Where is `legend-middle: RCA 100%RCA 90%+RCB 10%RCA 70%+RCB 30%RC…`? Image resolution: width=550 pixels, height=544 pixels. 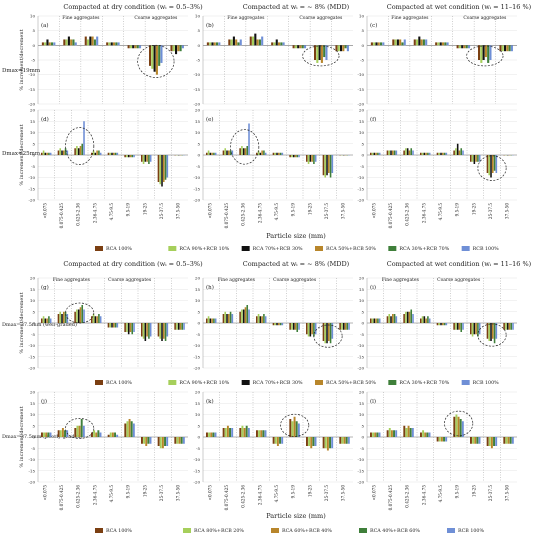 legend-middle: RCA 100%RCA 90%+RCB 10%RCA 70%+RCB 30%RC… is located at coordinates (297, 383).